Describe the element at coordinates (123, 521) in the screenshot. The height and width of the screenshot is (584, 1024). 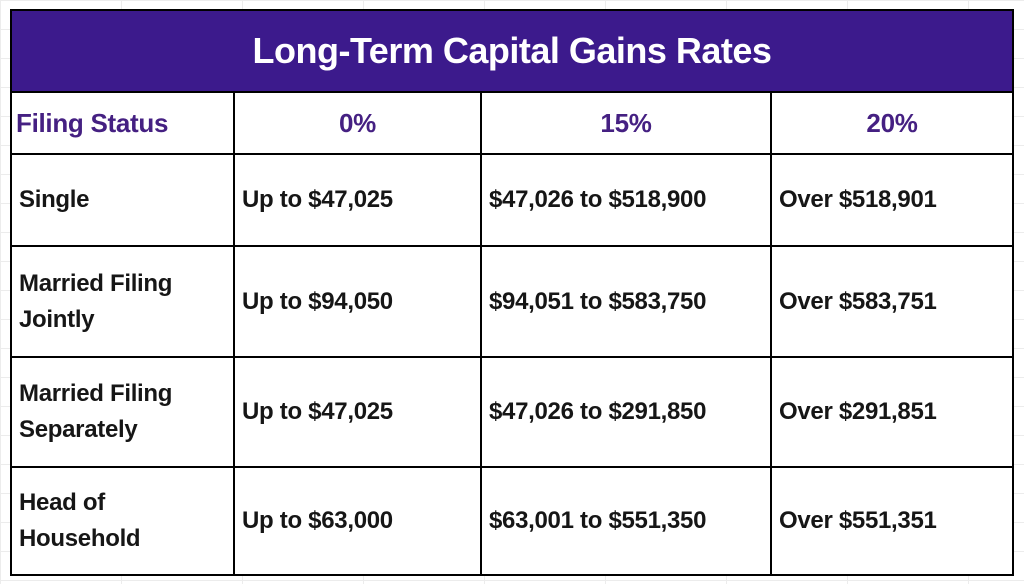
I see `cell-hoh-label: Head of Household` at that location.